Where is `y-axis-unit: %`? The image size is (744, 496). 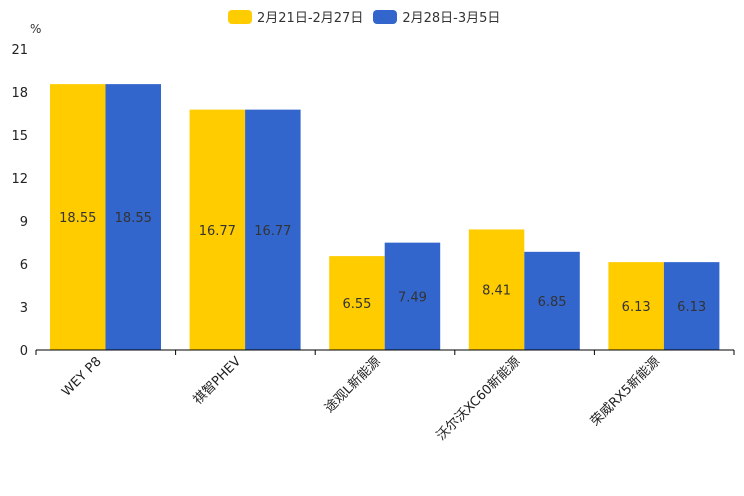 y-axis-unit: % is located at coordinates (35, 29).